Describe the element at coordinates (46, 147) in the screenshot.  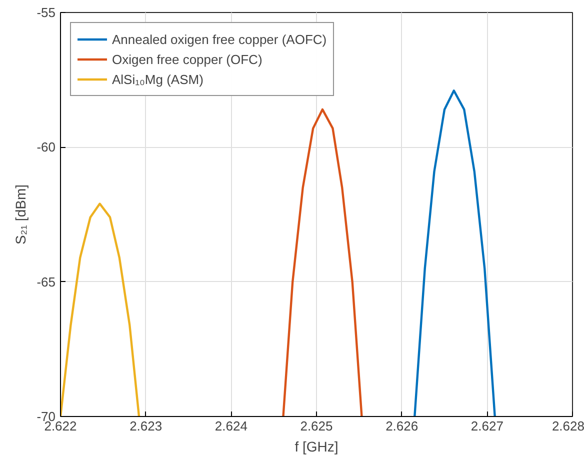
I see `y-tick-label: -60` at that location.